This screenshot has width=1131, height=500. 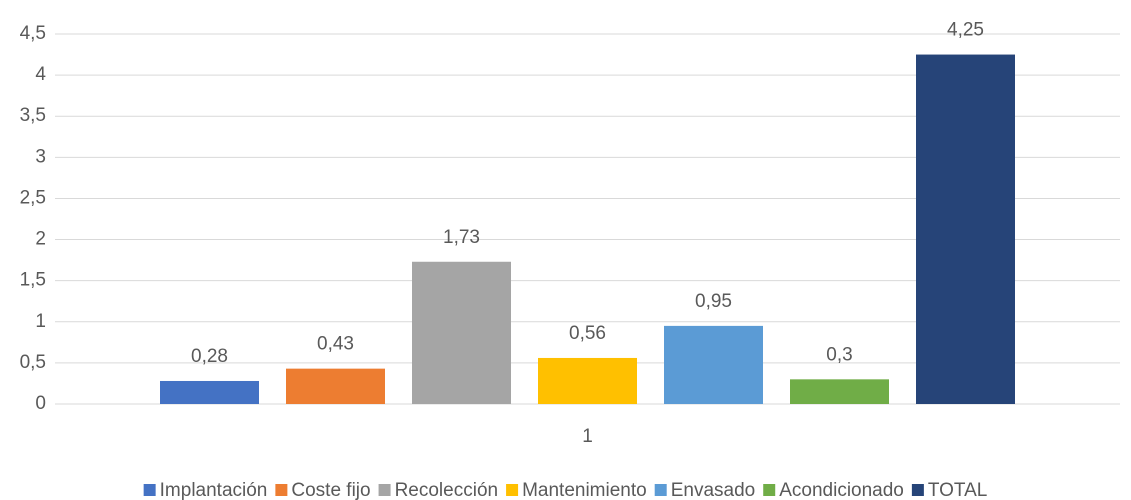 What do you see at coordinates (965, 30) in the screenshot?
I see `value-label: 4,25` at bounding box center [965, 30].